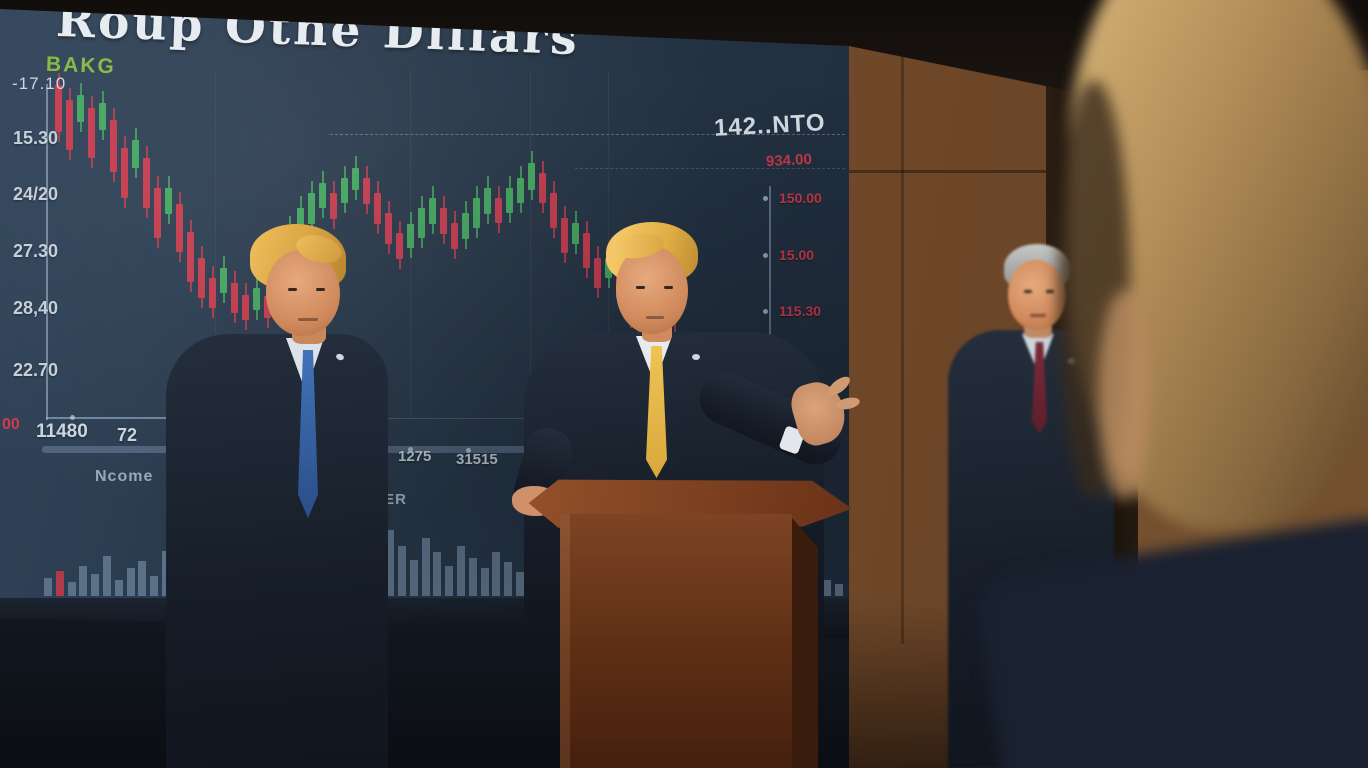  I want to click on left-axis-labels: 15.30 24/20 27.30 28,40 22.70, so click(29, 213).